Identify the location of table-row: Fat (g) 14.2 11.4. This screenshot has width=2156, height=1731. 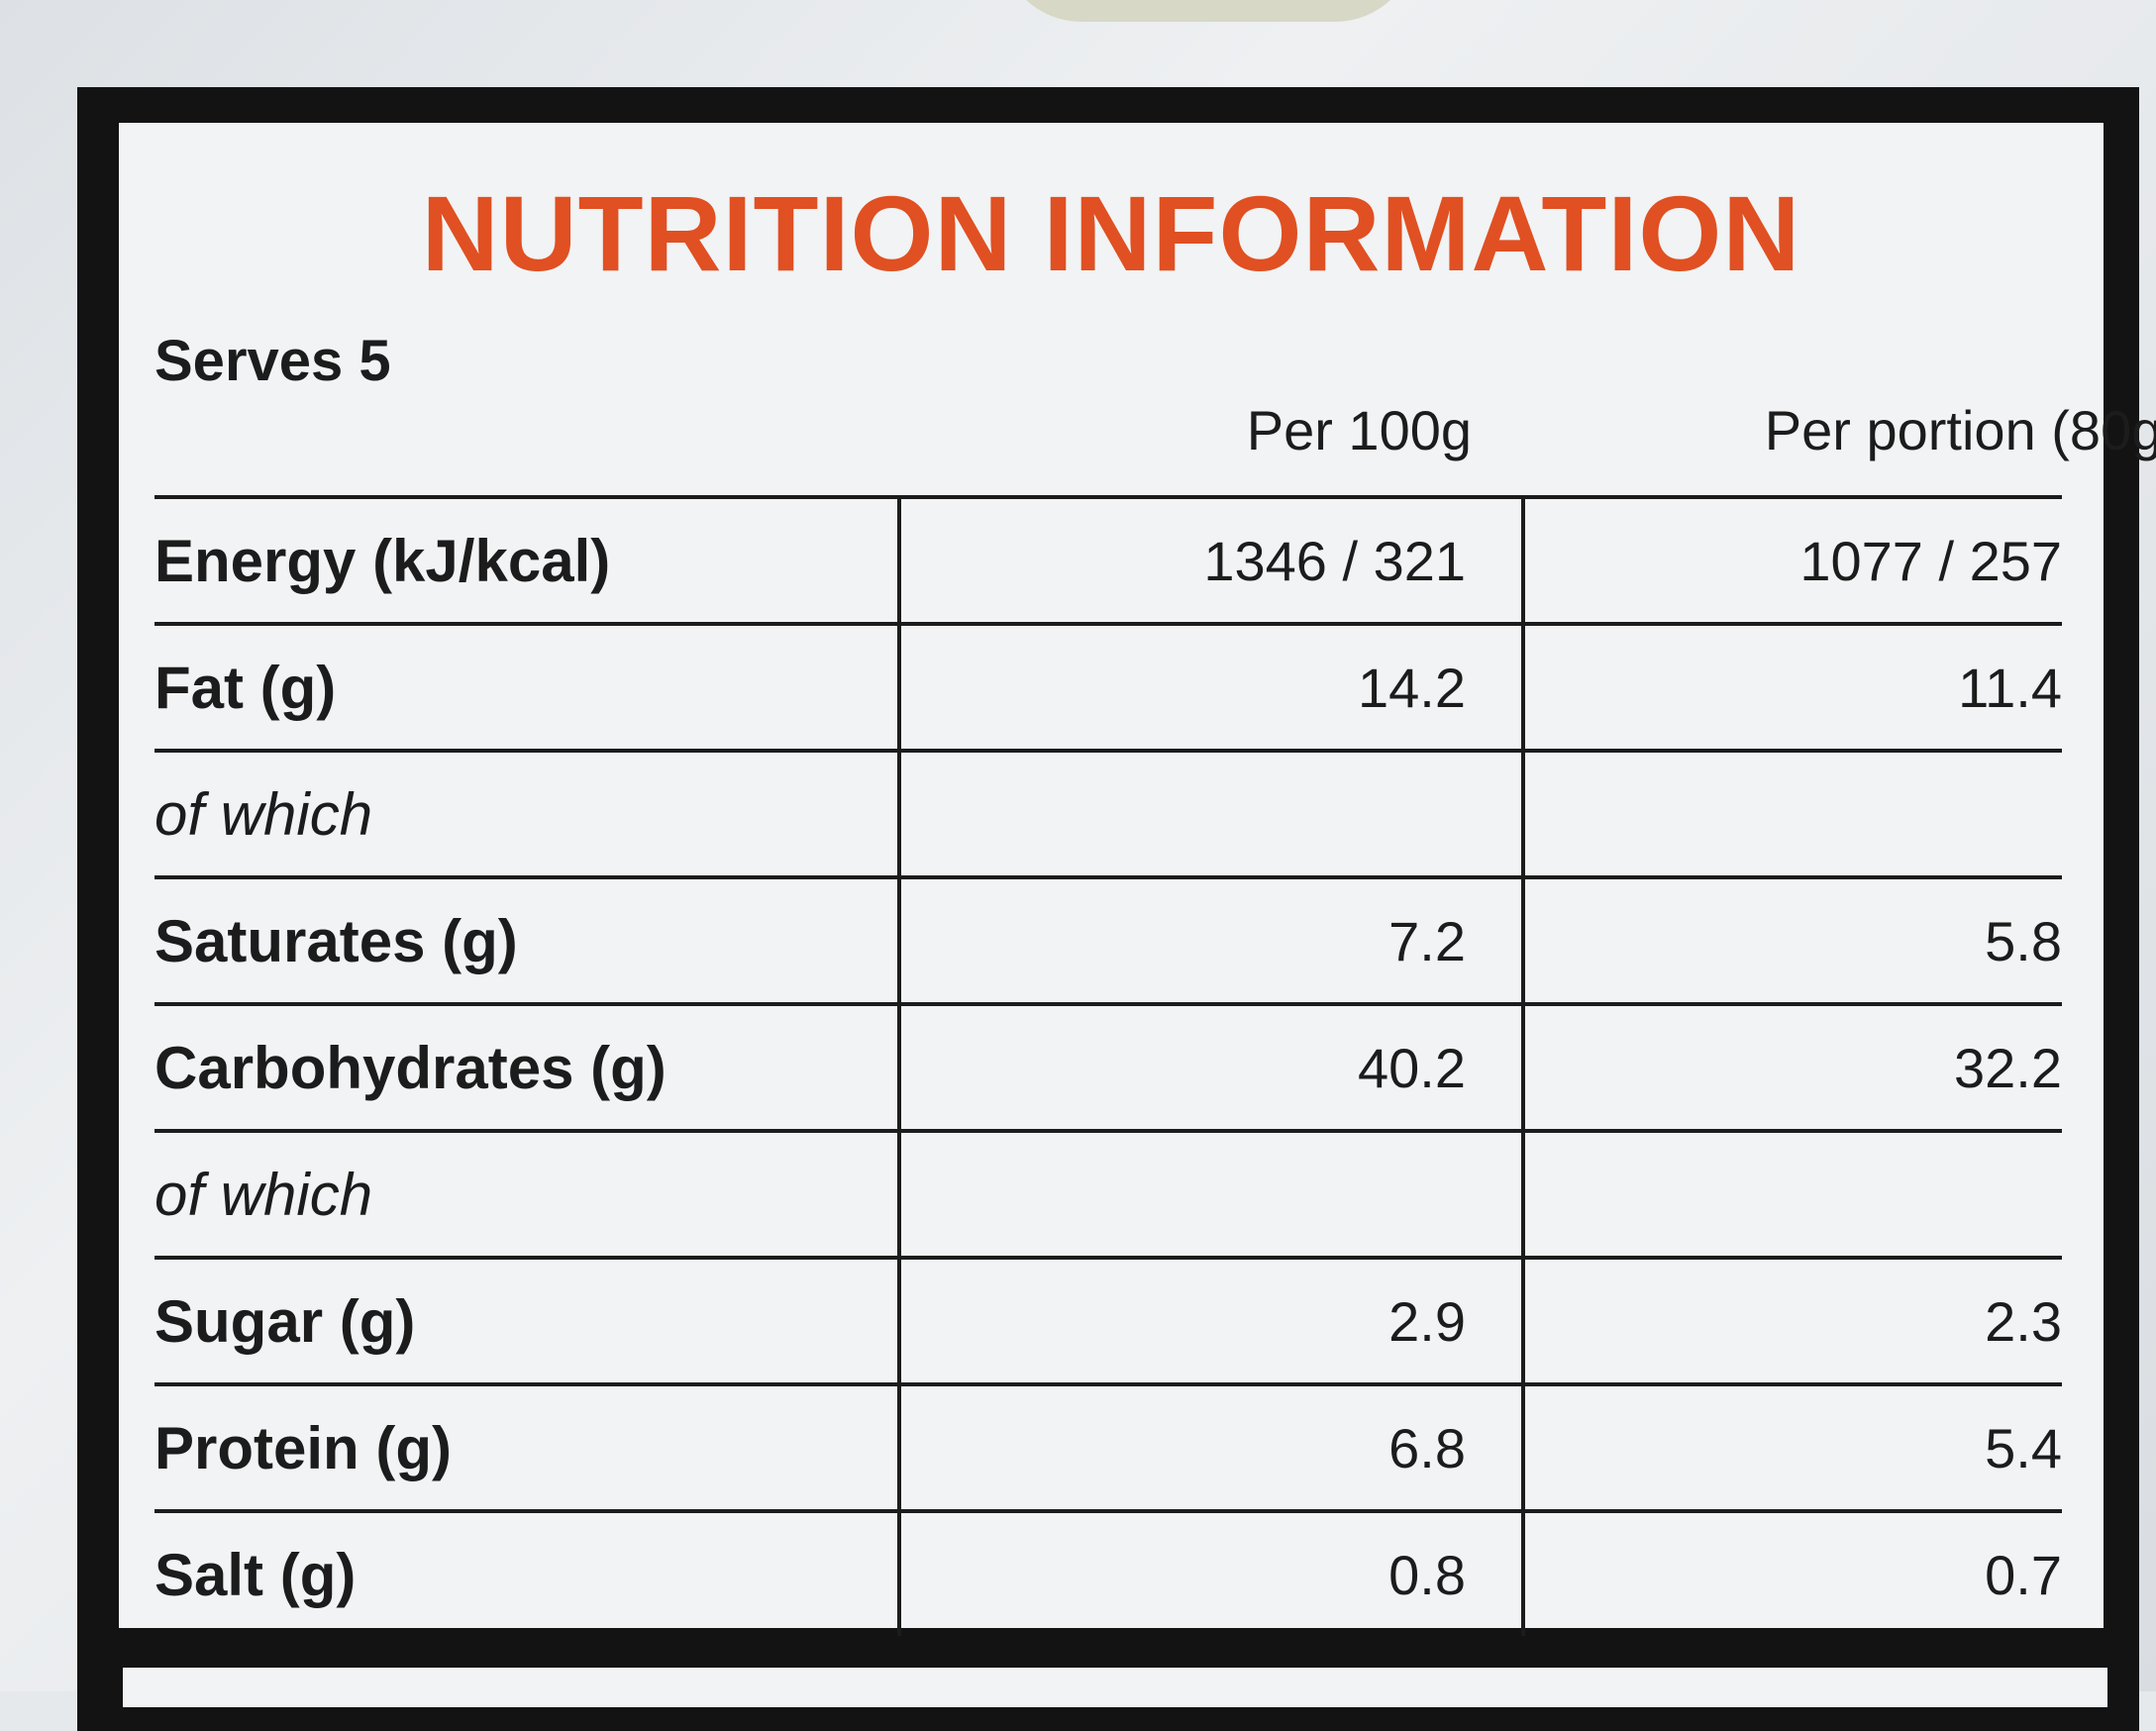
(1108, 690).